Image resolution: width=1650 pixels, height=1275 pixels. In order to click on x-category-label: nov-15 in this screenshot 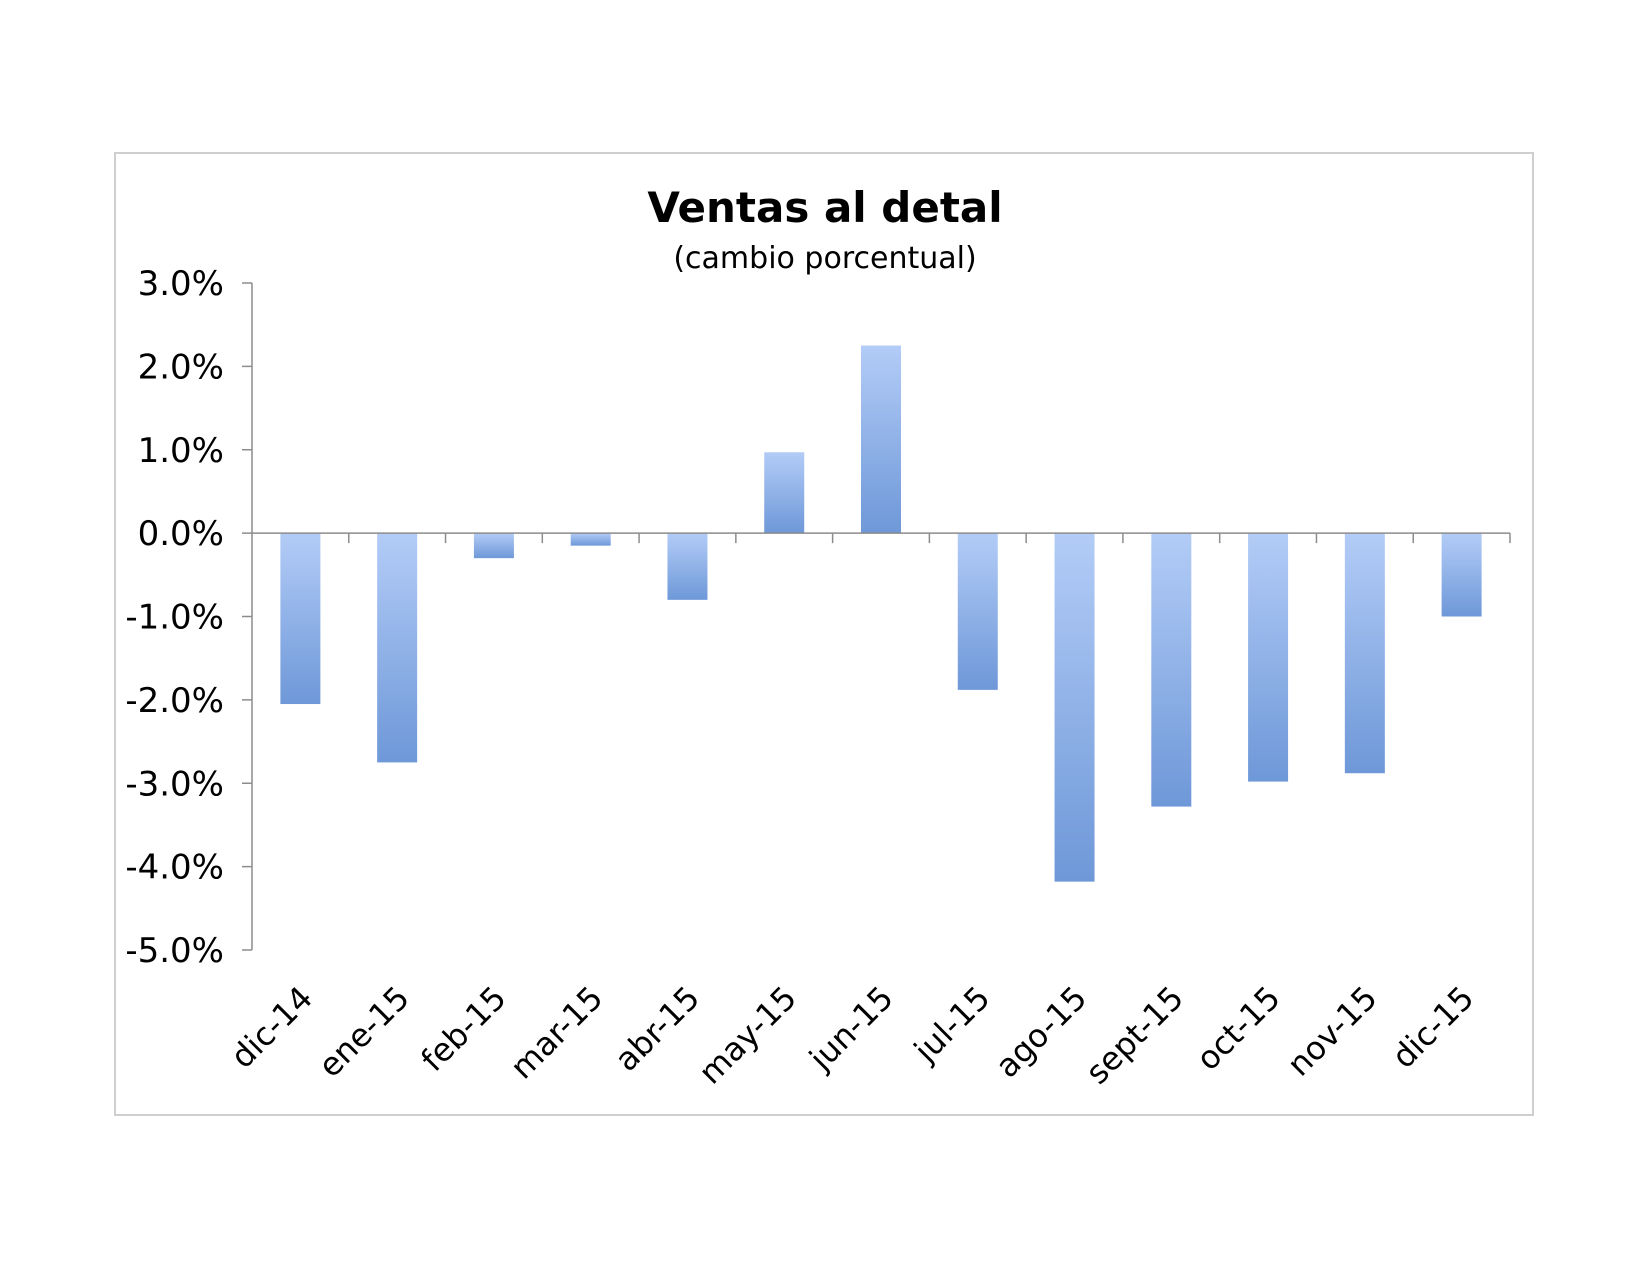, I will do `click(1332, 1031)`.